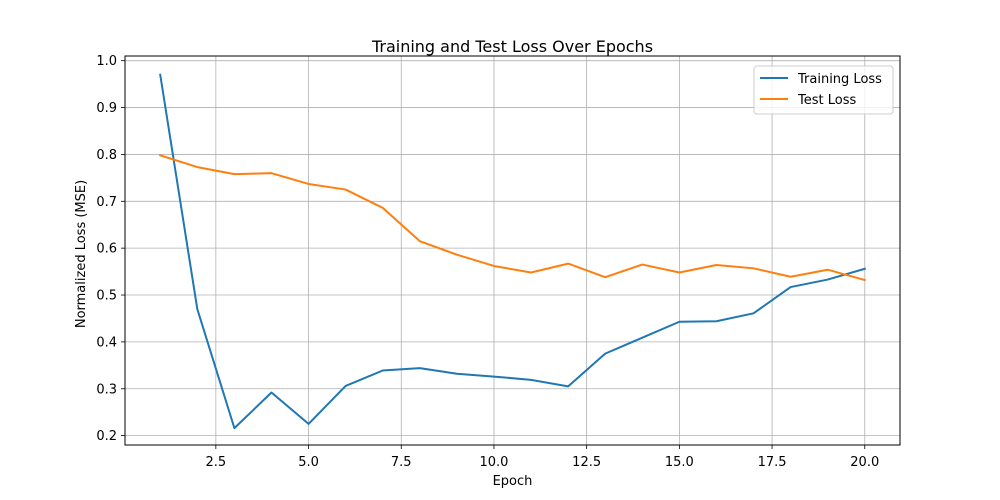  Describe the element at coordinates (513, 481) in the screenshot. I see `x-axis-label: Epoch` at that location.